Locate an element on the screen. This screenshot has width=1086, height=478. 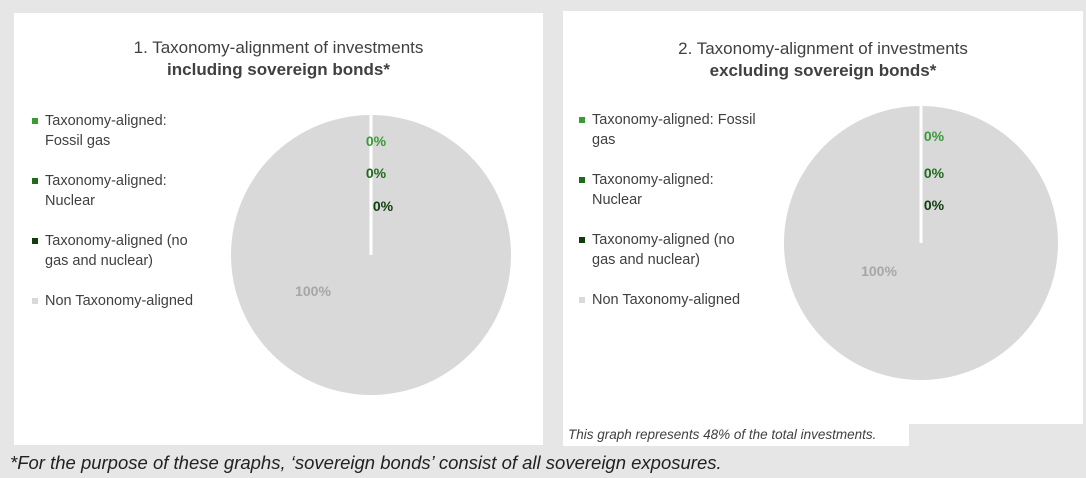
chart-title-line1: 2. Taxonomy-alignment of investments is located at coordinates (823, 48).